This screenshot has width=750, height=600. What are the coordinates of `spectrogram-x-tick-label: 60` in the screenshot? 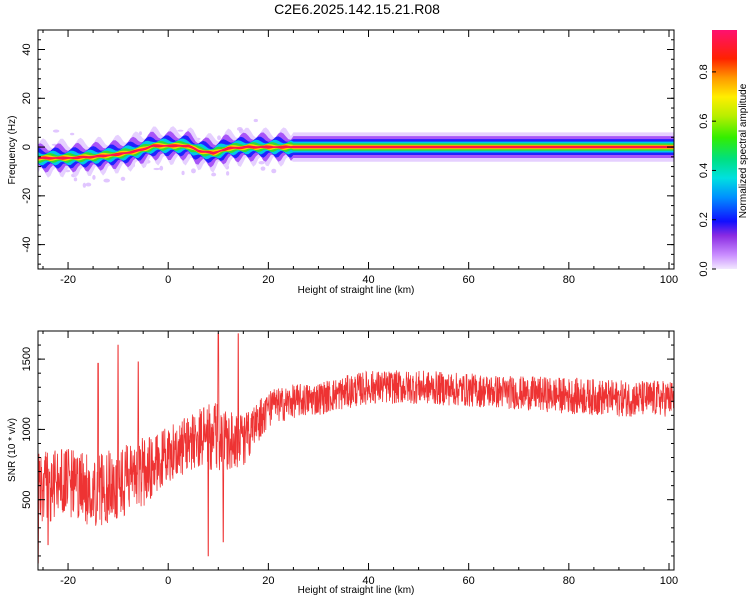 It's located at (469, 280).